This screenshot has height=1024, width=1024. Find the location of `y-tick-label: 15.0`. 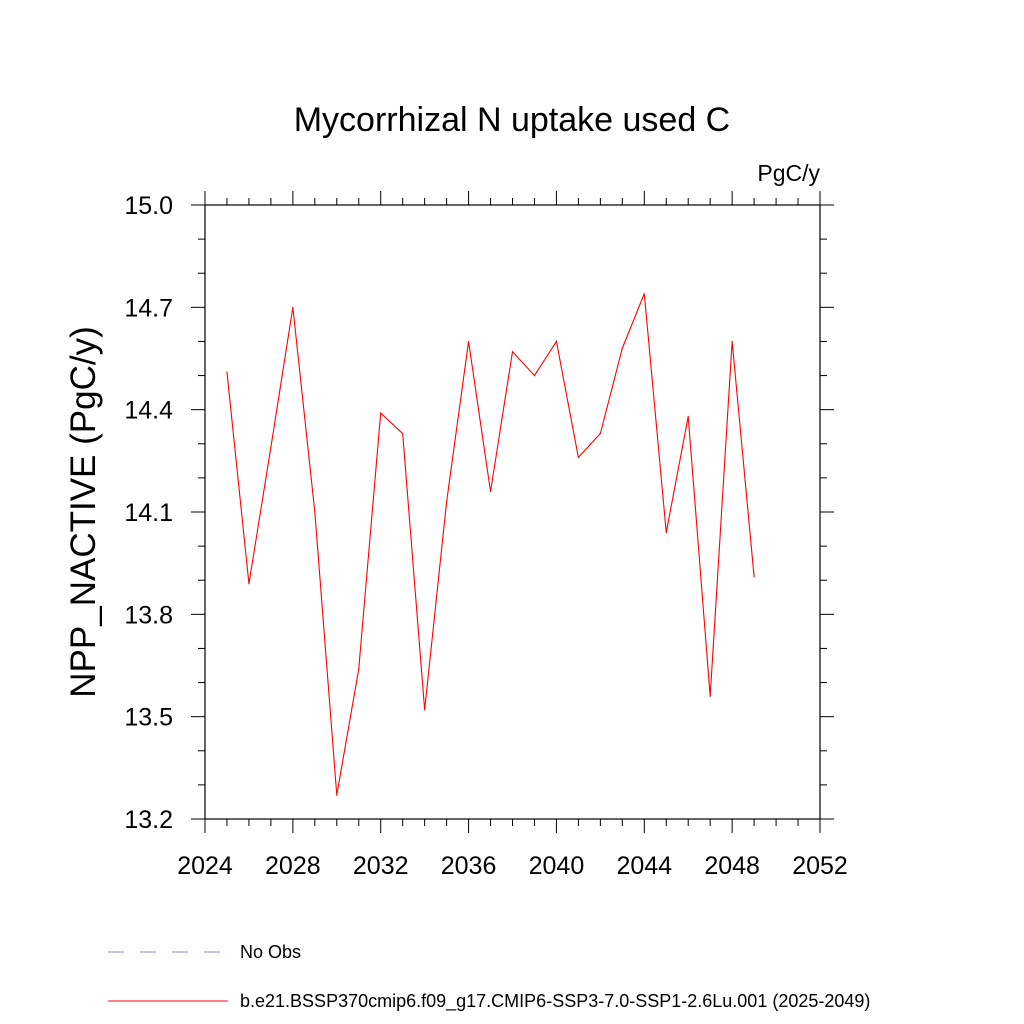

y-tick-label: 15.0 is located at coordinates (148, 206).